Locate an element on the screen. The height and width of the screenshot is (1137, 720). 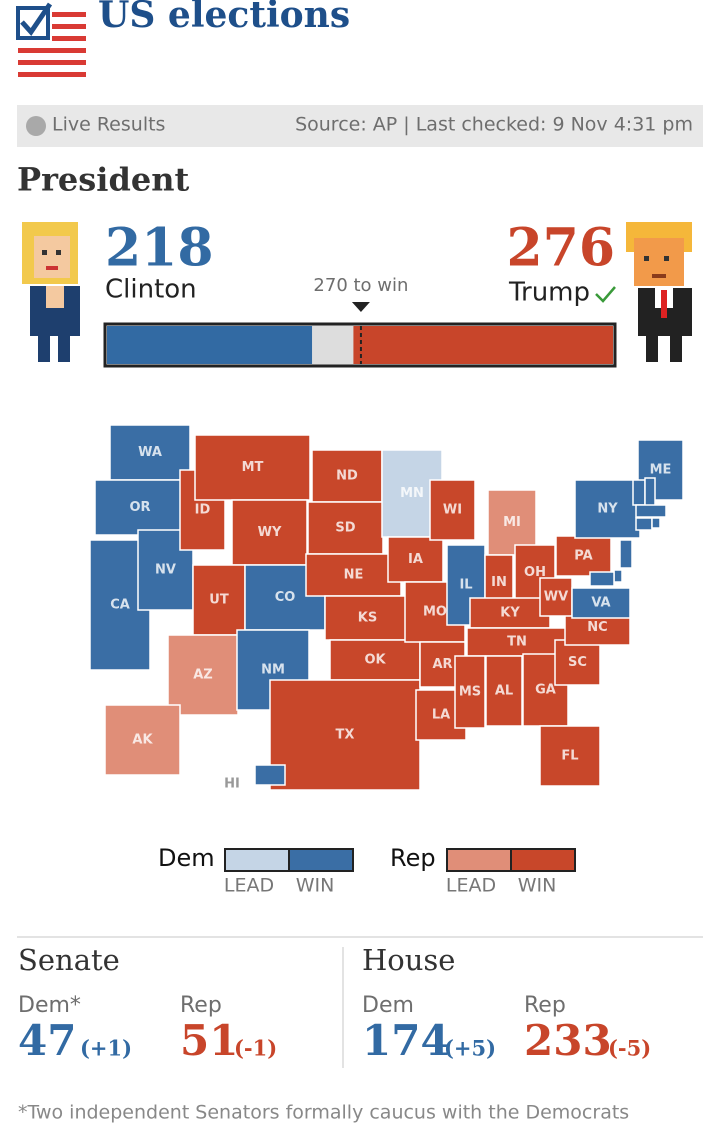
threshold-marker is located at coordinates (360, 307).